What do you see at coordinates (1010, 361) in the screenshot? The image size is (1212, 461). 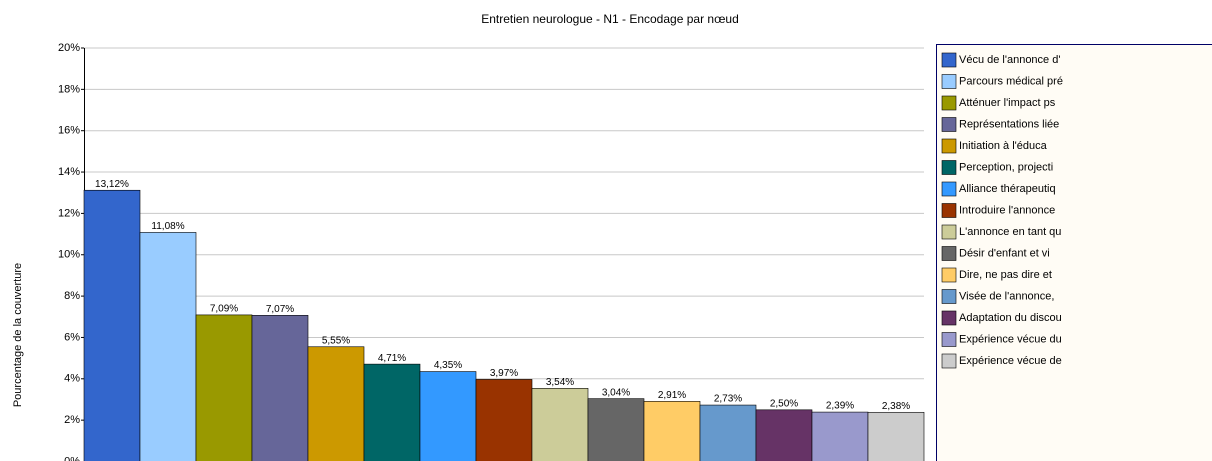 I see `legend-label: Expérience vécue de` at bounding box center [1010, 361].